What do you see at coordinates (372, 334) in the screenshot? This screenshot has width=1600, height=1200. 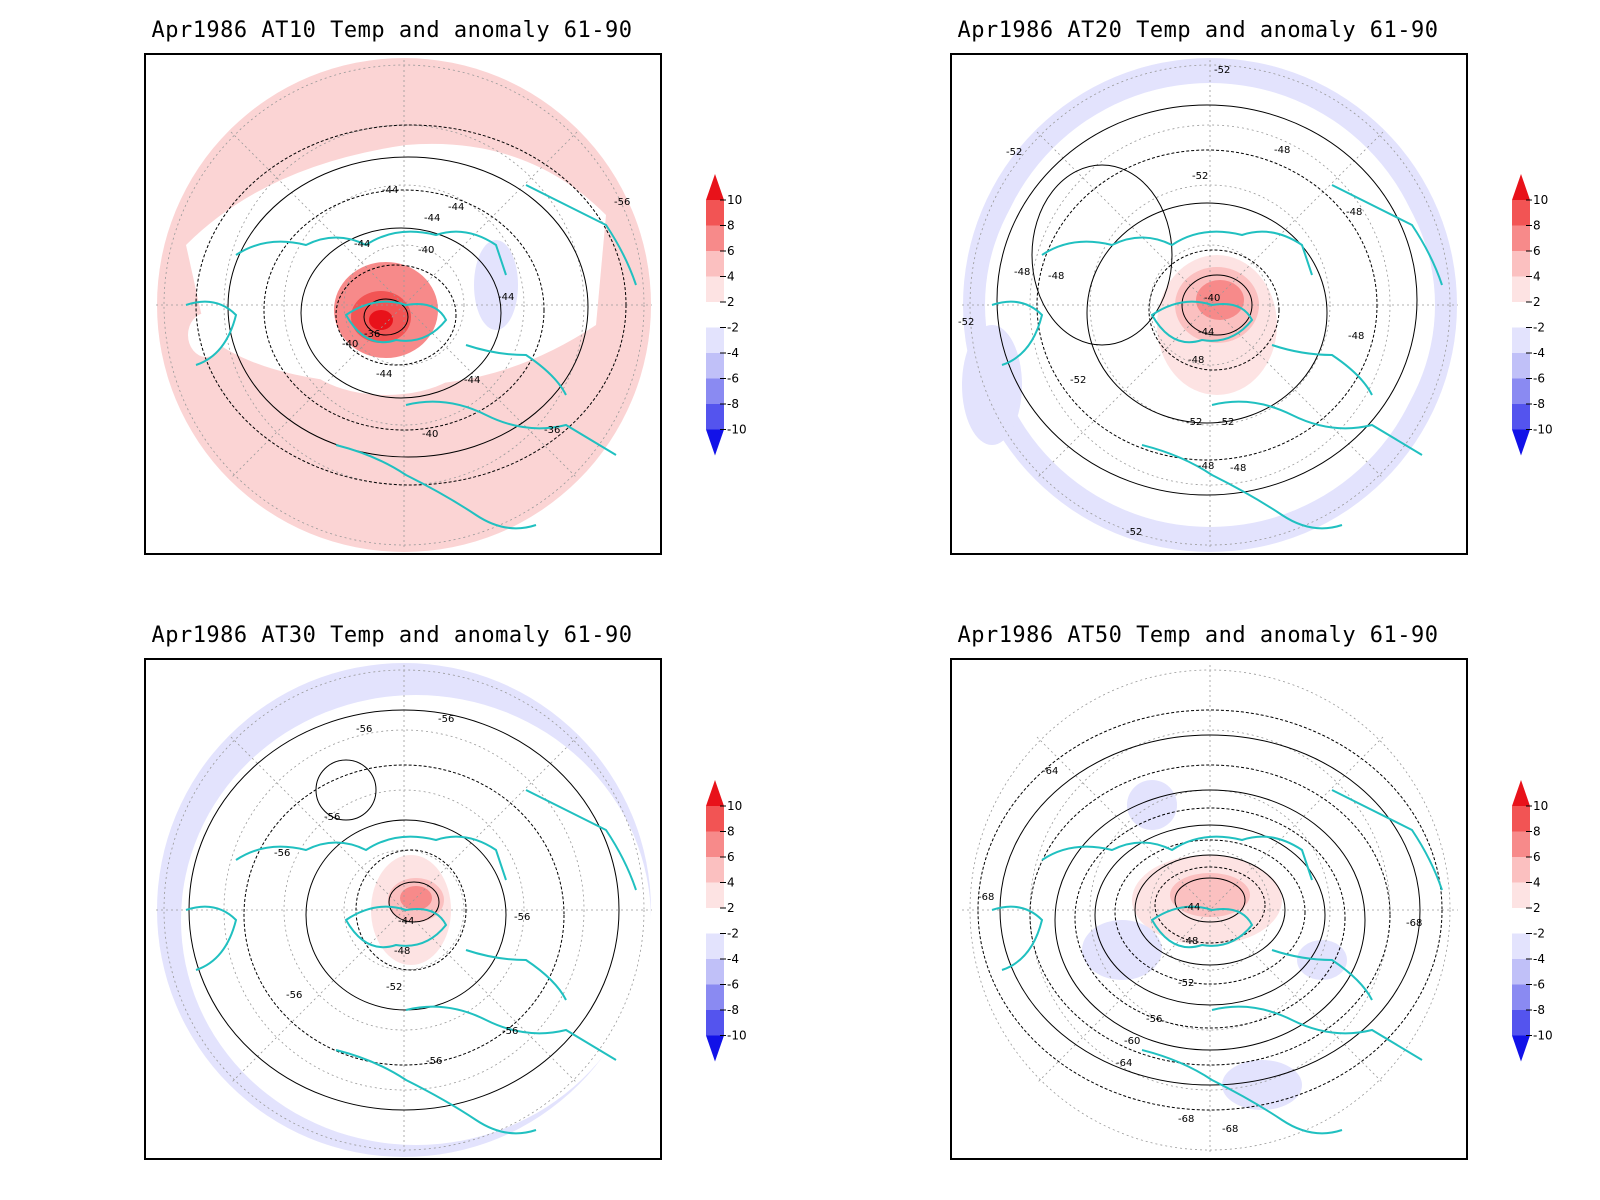 I see `contour-label: -36` at bounding box center [372, 334].